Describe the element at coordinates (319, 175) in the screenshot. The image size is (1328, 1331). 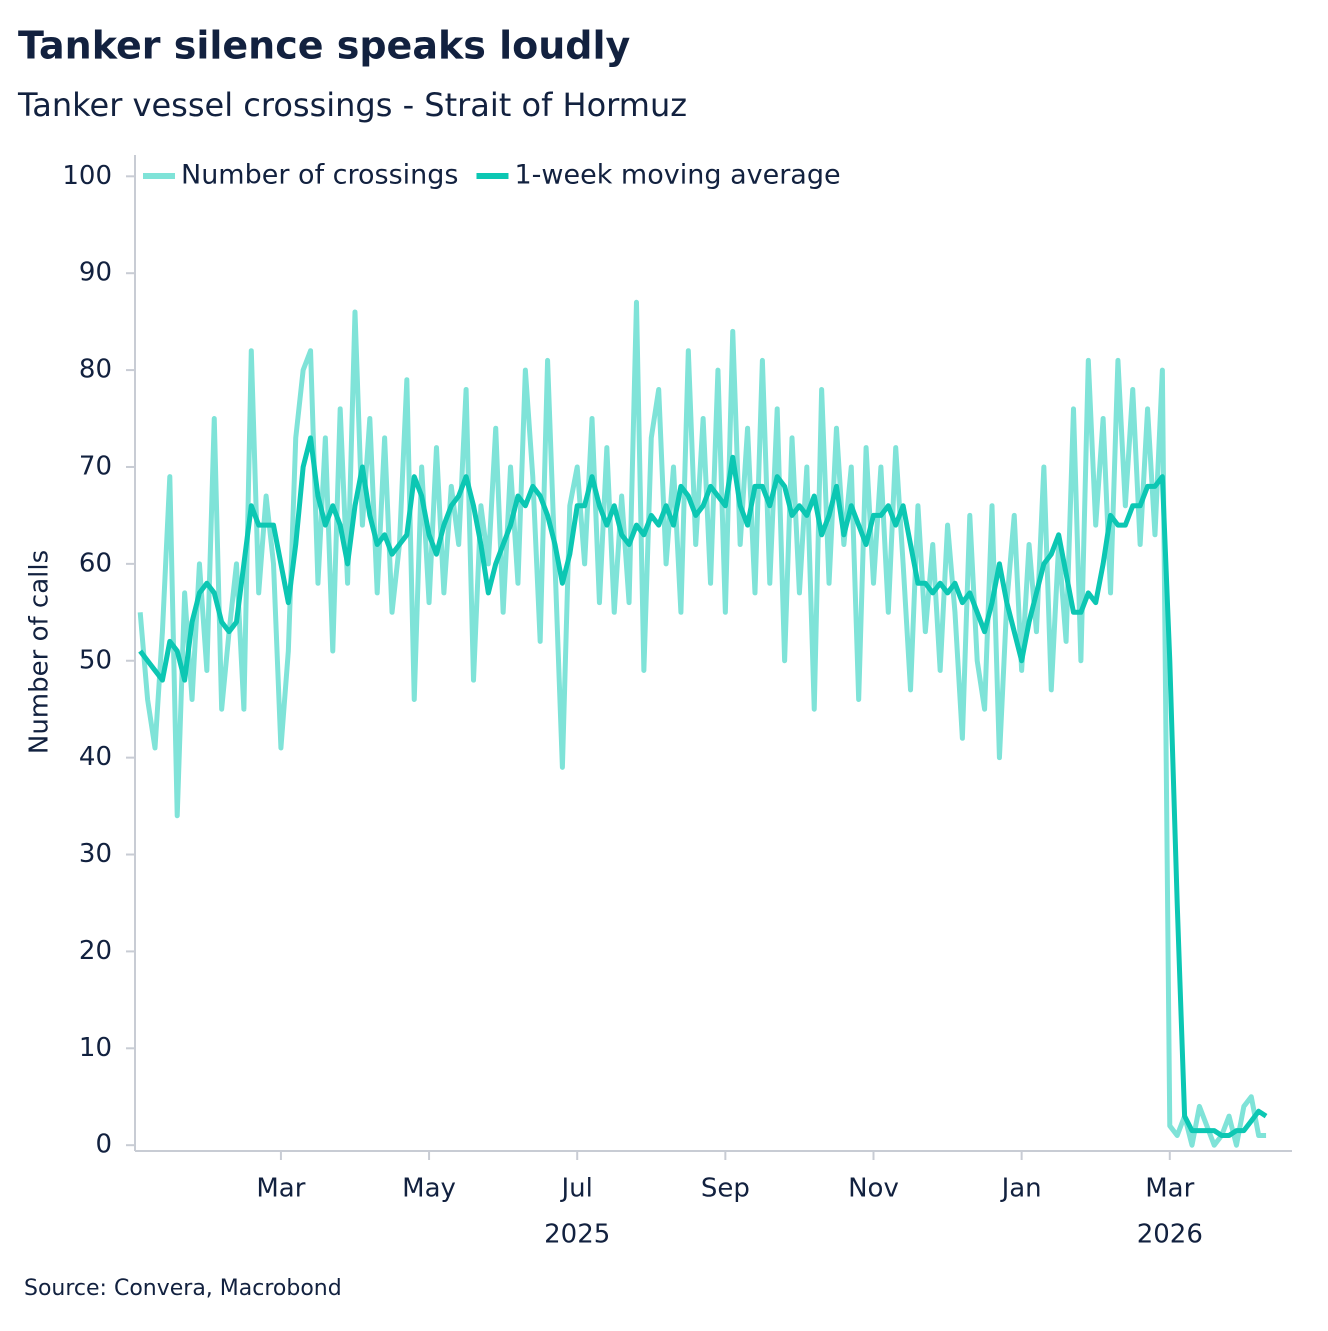
I see `legend-label: Number of crossings` at that location.